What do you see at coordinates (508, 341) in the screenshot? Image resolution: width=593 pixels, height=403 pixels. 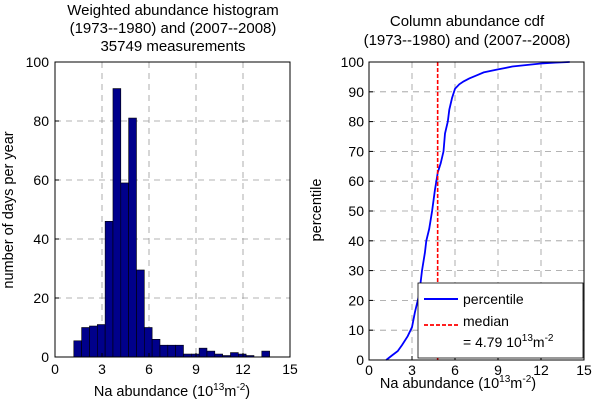 I see `legend-median-value: = 4.79 1013m-2` at bounding box center [508, 341].